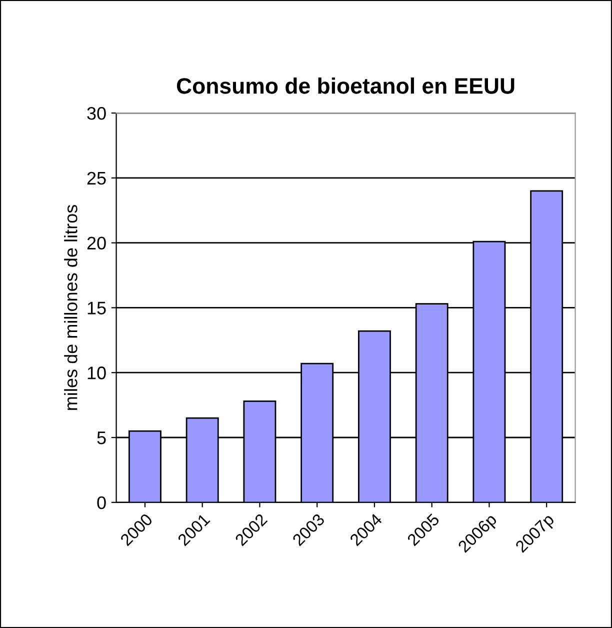 The width and height of the screenshot is (612, 628). Describe the element at coordinates (97, 373) in the screenshot. I see `y-tick-label: 10` at that location.